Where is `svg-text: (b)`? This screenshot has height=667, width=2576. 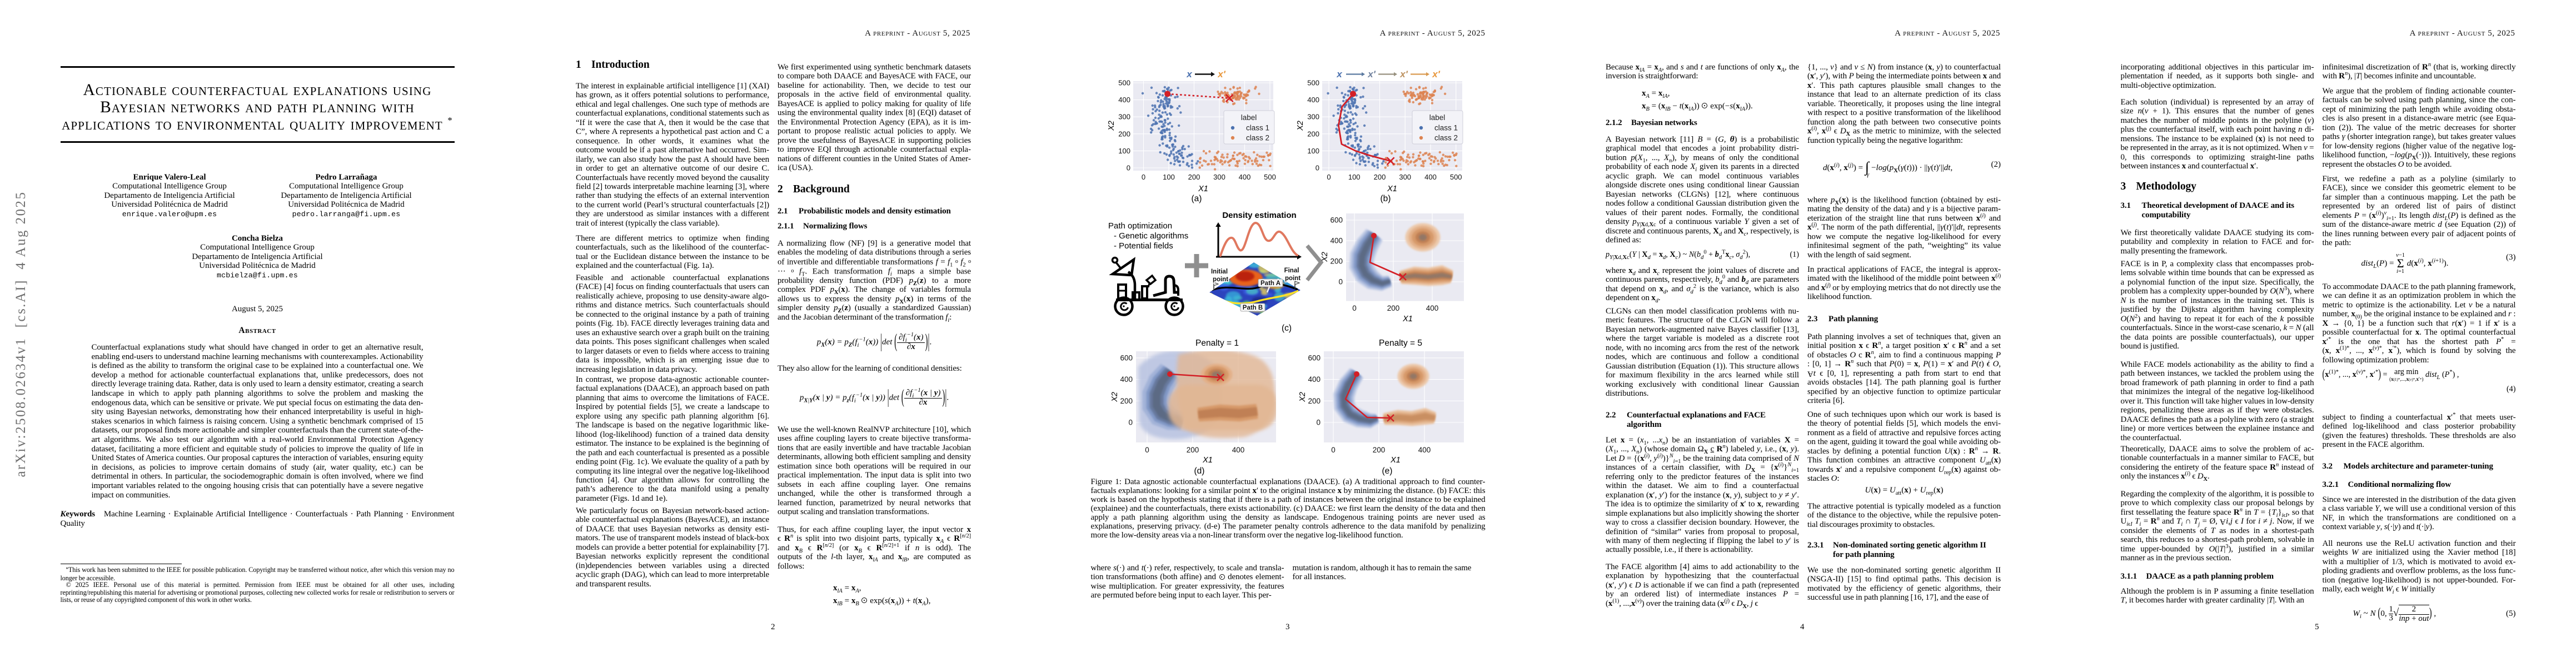 svg-text: (b) is located at coordinates (1386, 198).